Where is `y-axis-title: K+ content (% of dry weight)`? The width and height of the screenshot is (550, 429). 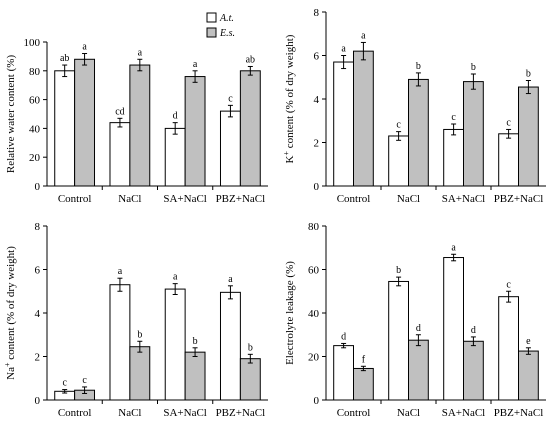 y-axis-title: K+ content (% of dry weight) is located at coordinates (289, 98).